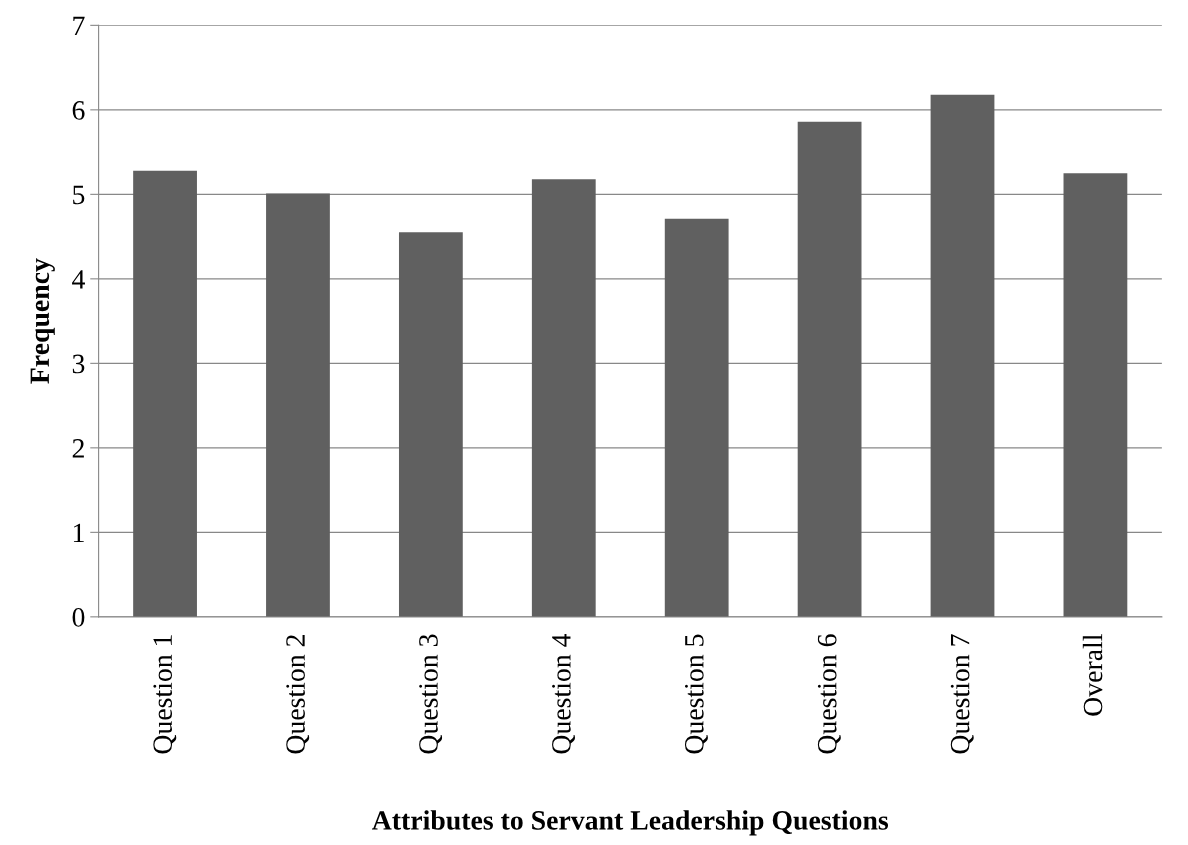  What do you see at coordinates (563, 693) in the screenshot?
I see `x-tick-label: Question 4` at bounding box center [563, 693].